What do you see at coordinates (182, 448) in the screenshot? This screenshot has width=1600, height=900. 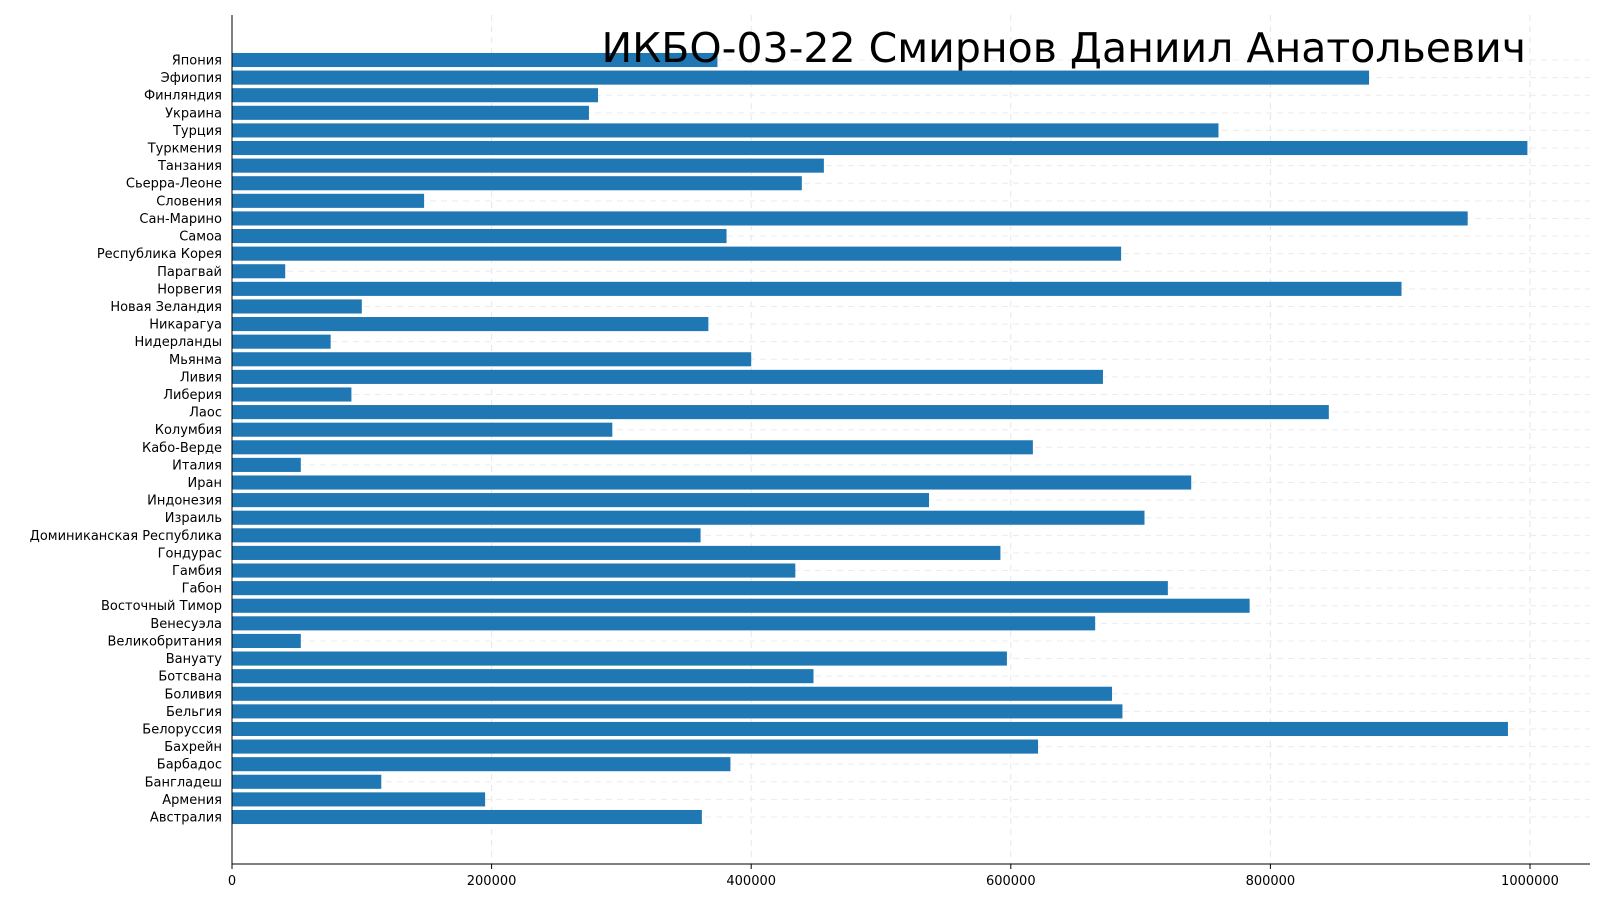 I see `y-tick-label: Кабо-Верде` at bounding box center [182, 448].